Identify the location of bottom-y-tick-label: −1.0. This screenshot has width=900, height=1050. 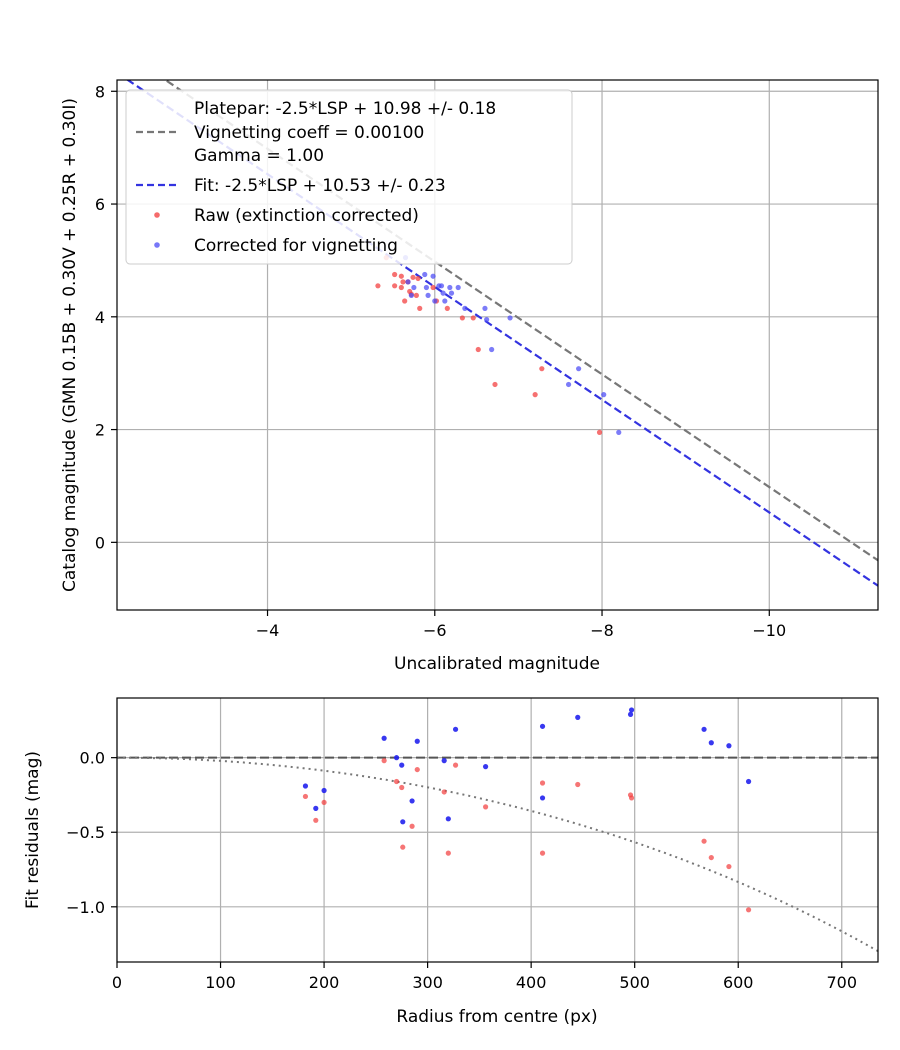
(85, 907).